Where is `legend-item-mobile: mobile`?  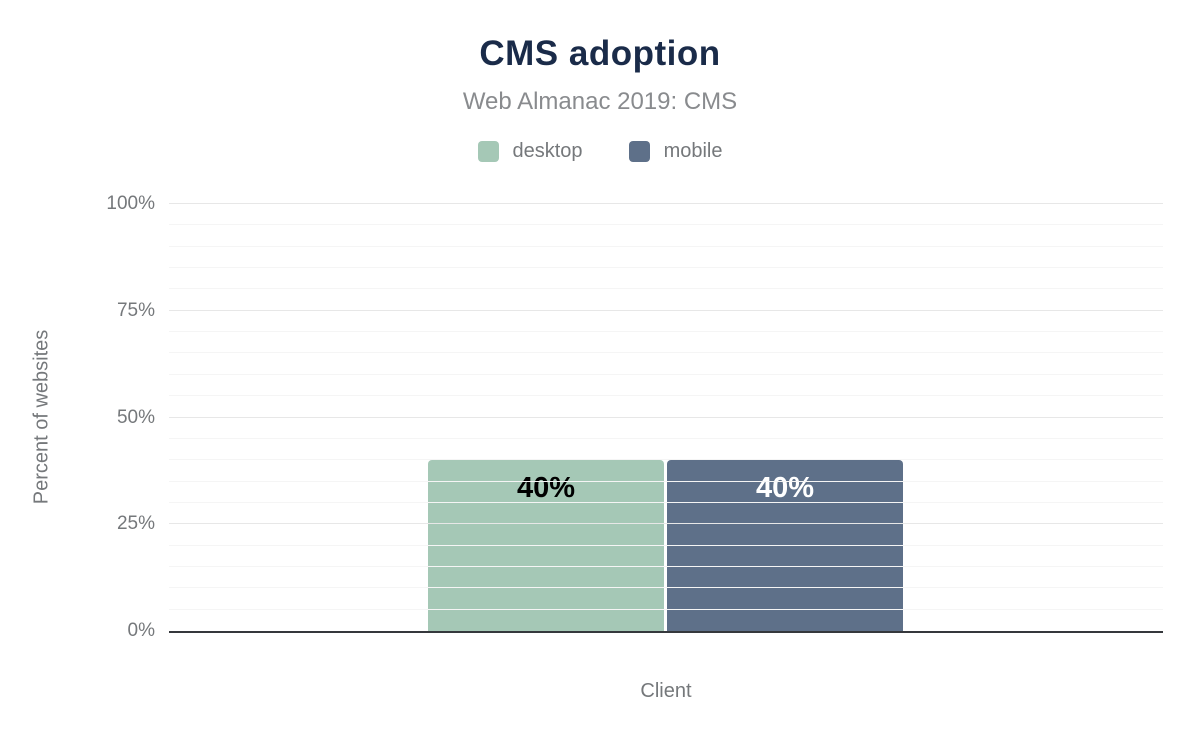
legend-item-mobile: mobile is located at coordinates (675, 151).